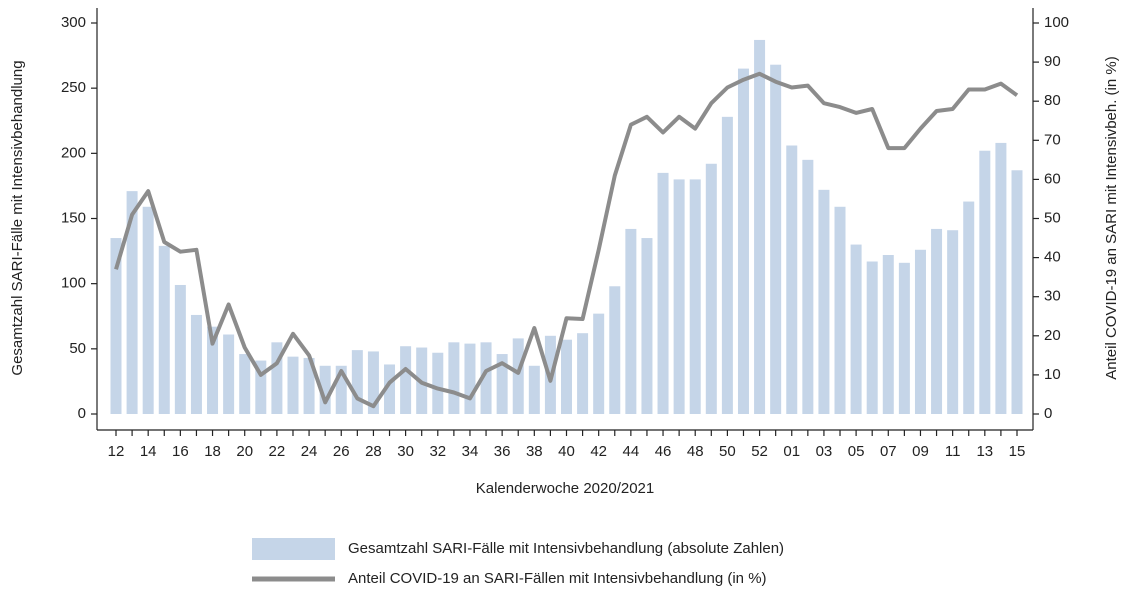 The height and width of the screenshot is (592, 1127). I want to click on x-tick-label: 09, so click(920, 451).